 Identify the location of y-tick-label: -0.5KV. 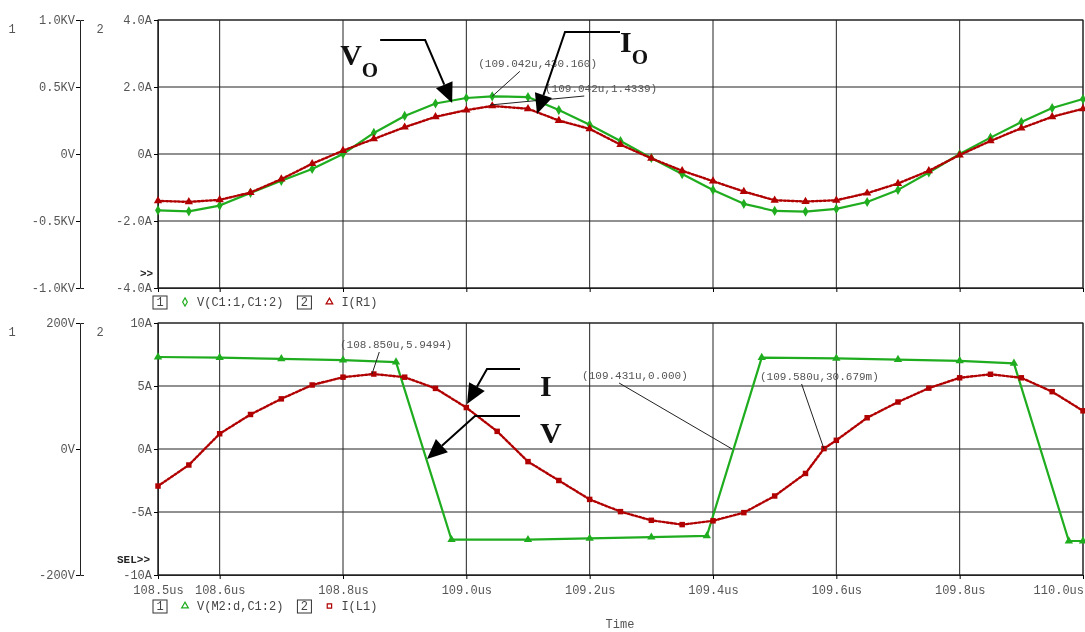
(53, 222).